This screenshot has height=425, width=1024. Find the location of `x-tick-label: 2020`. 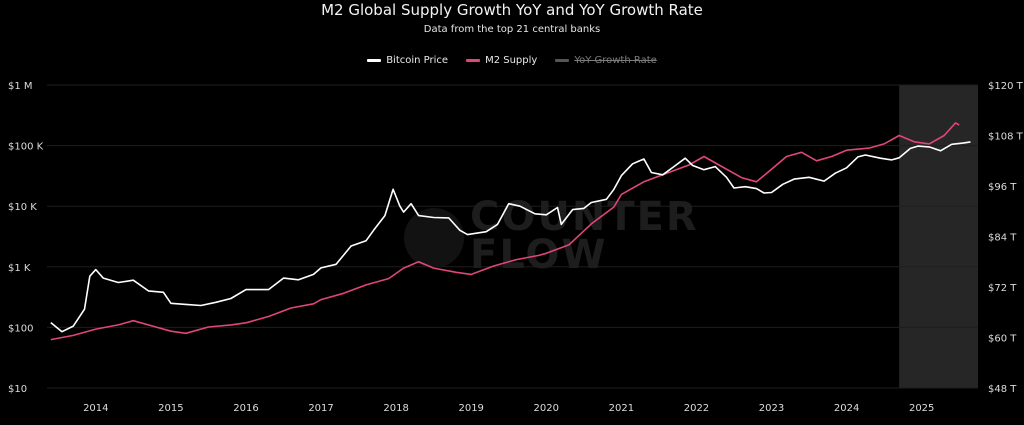

x-tick-label: 2020 is located at coordinates (546, 408).